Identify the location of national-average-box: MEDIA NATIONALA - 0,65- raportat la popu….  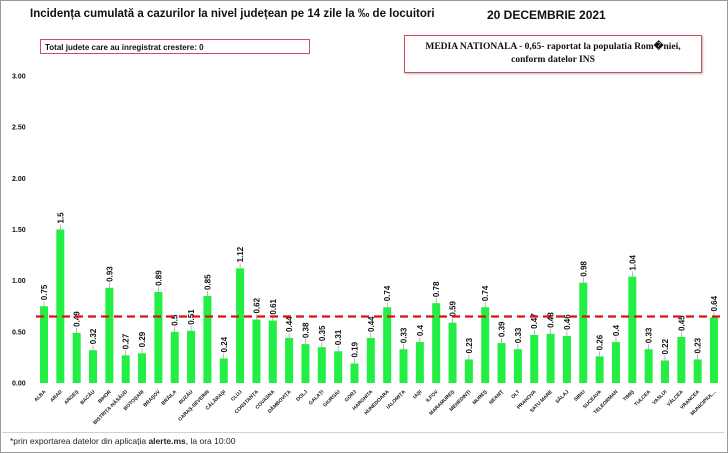
(553, 54).